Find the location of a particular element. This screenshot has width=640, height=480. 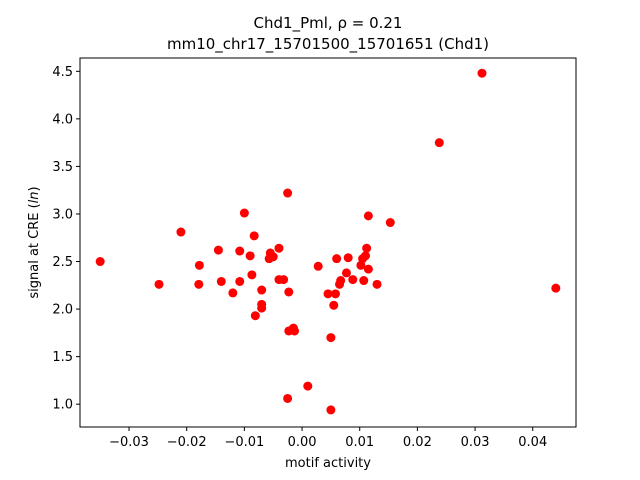

x-tick-label-4: 0.01 is located at coordinates (359, 442).